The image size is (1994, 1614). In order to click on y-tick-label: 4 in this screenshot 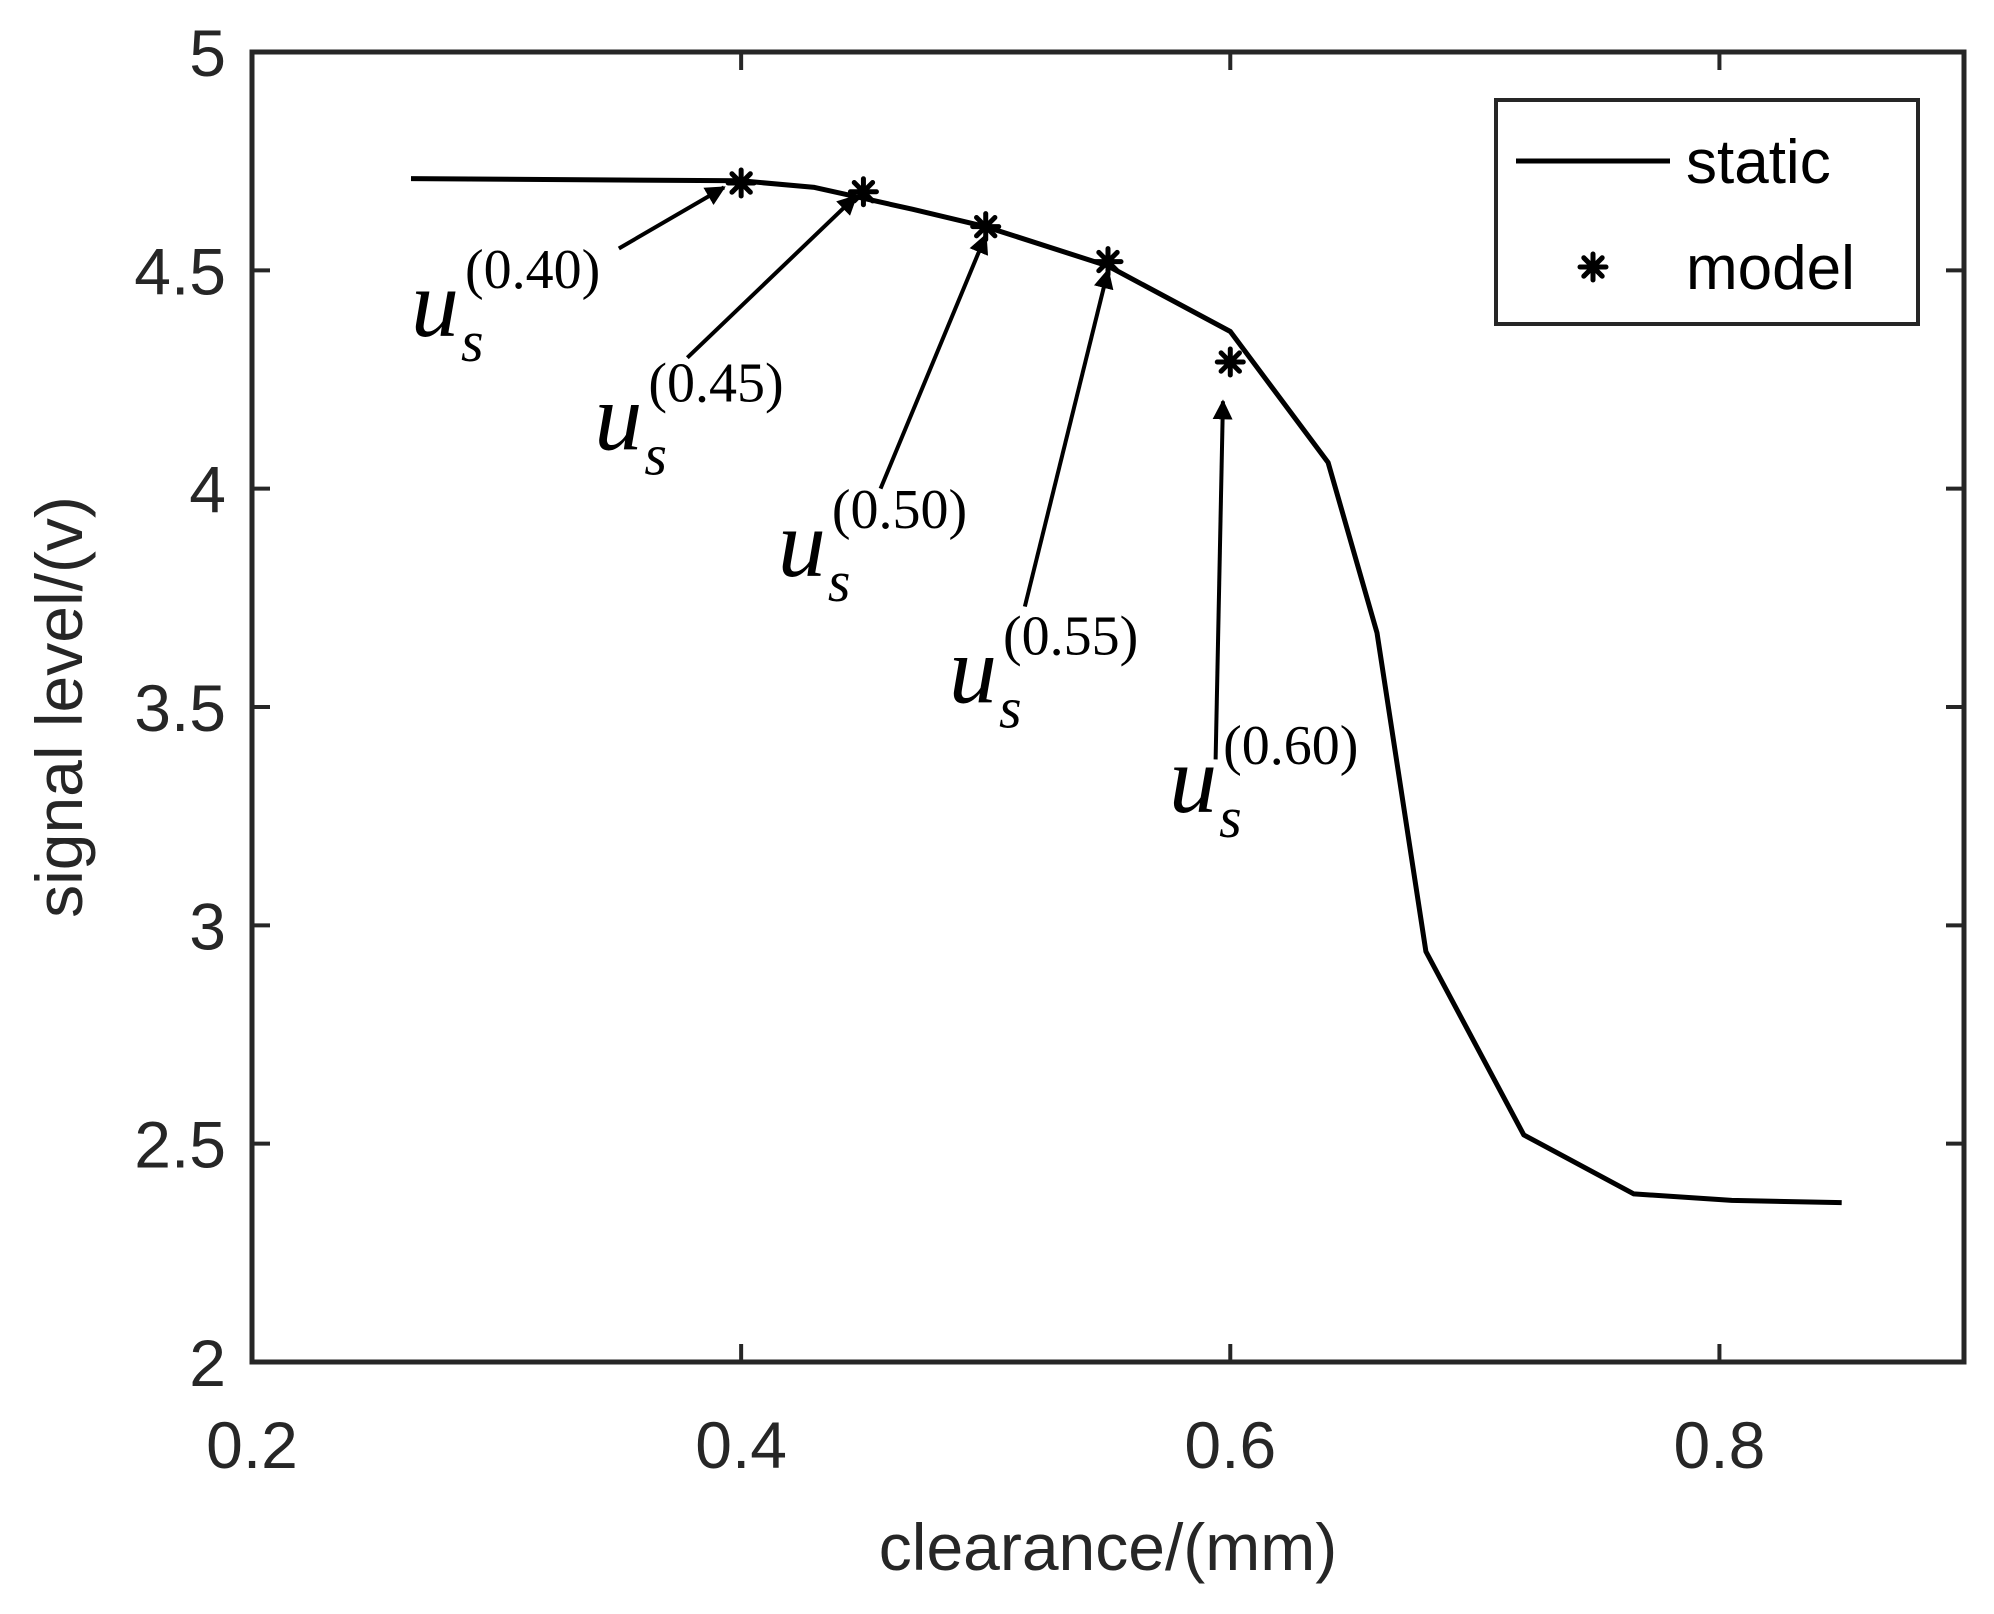, I will do `click(207, 490)`.